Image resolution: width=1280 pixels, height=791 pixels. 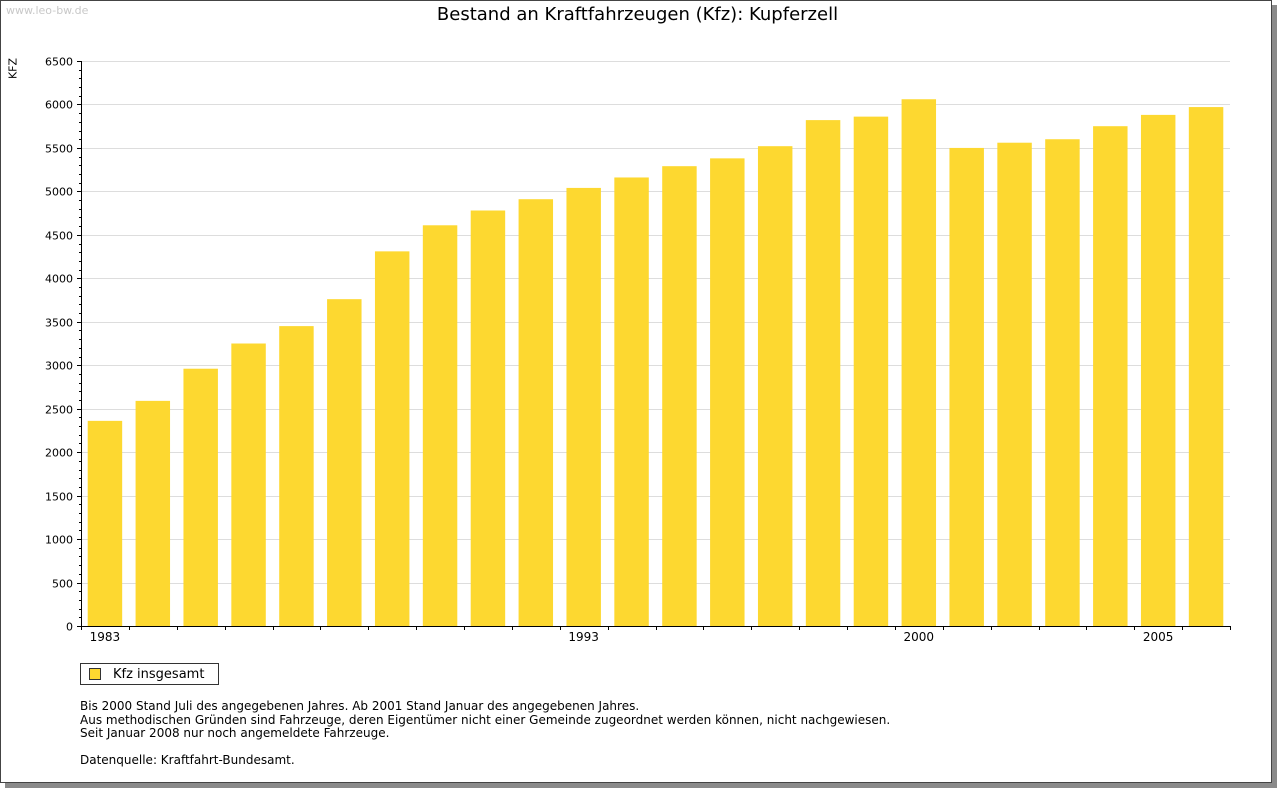 What do you see at coordinates (59, 366) in the screenshot?
I see `y-tick-label: 3000` at bounding box center [59, 366].